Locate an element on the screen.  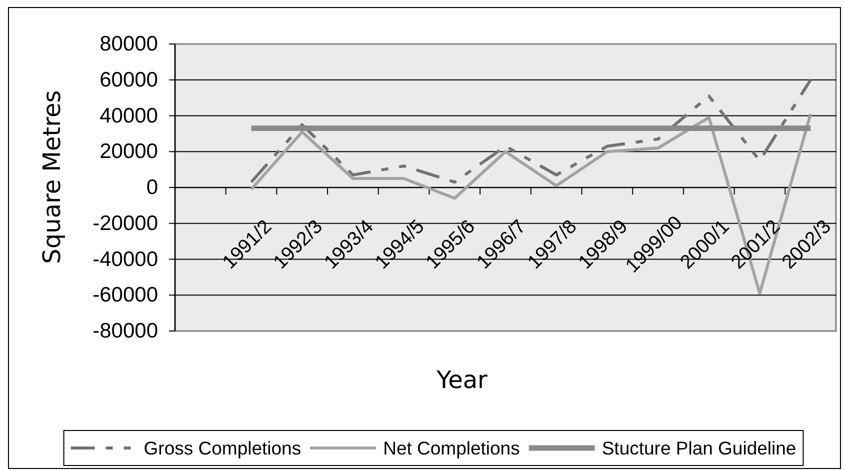
y-tick-label: 0 is located at coordinates (152, 187).